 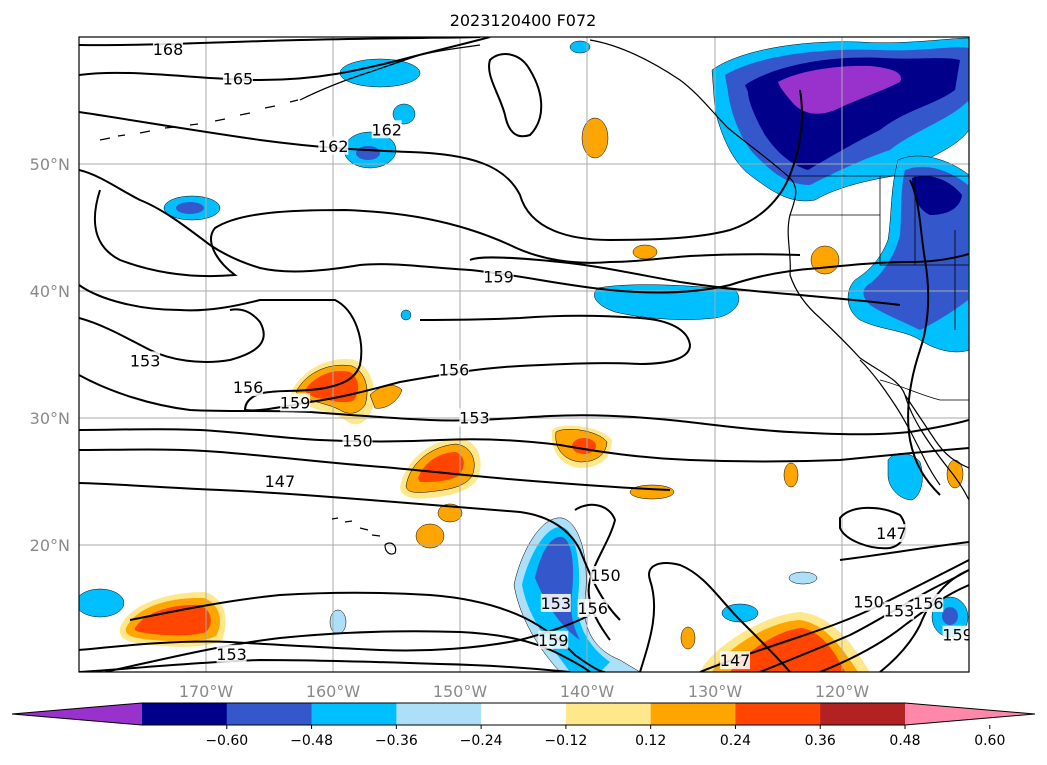 I want to click on shade-pos-c2, so click(x=430, y=536).